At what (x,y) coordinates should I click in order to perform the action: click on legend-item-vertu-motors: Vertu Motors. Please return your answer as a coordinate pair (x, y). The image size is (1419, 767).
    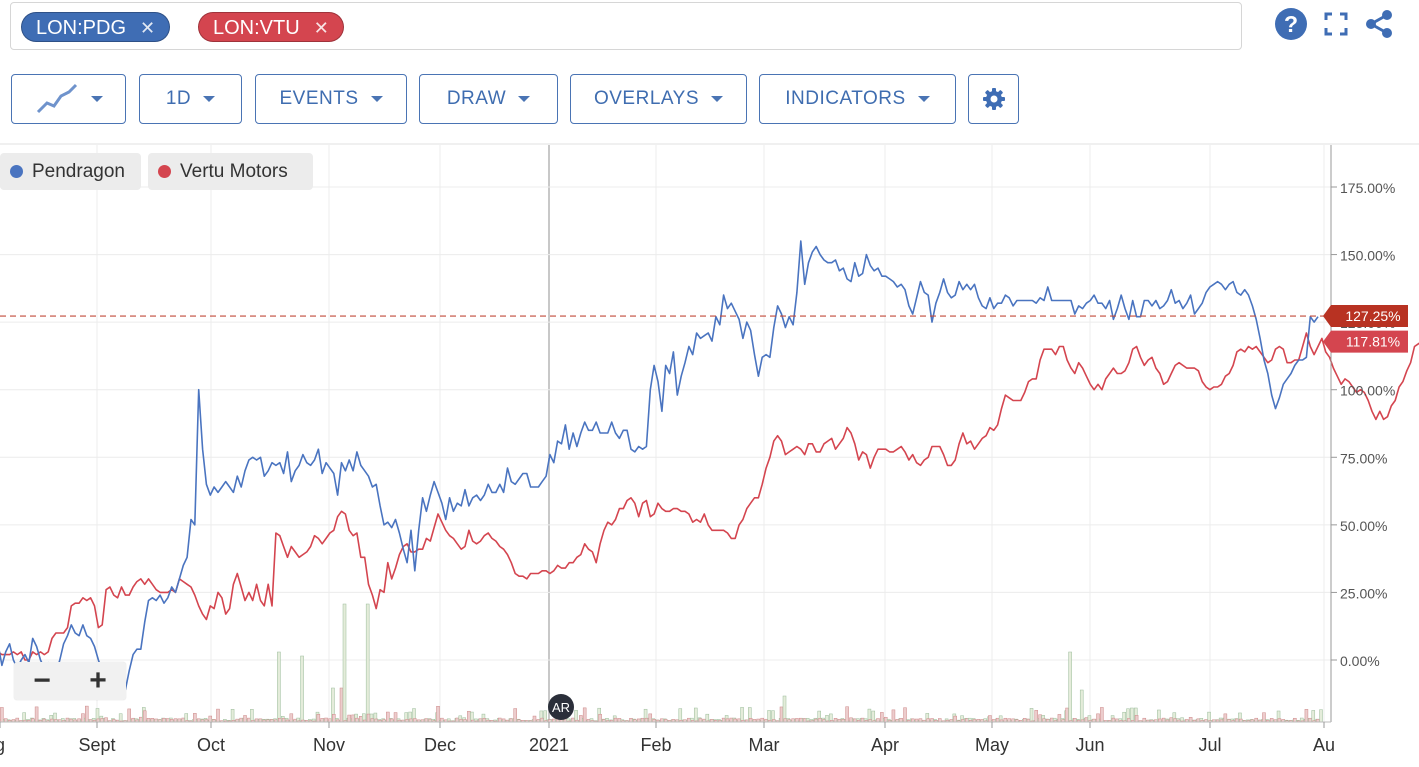
    Looking at the image, I should click on (230, 171).